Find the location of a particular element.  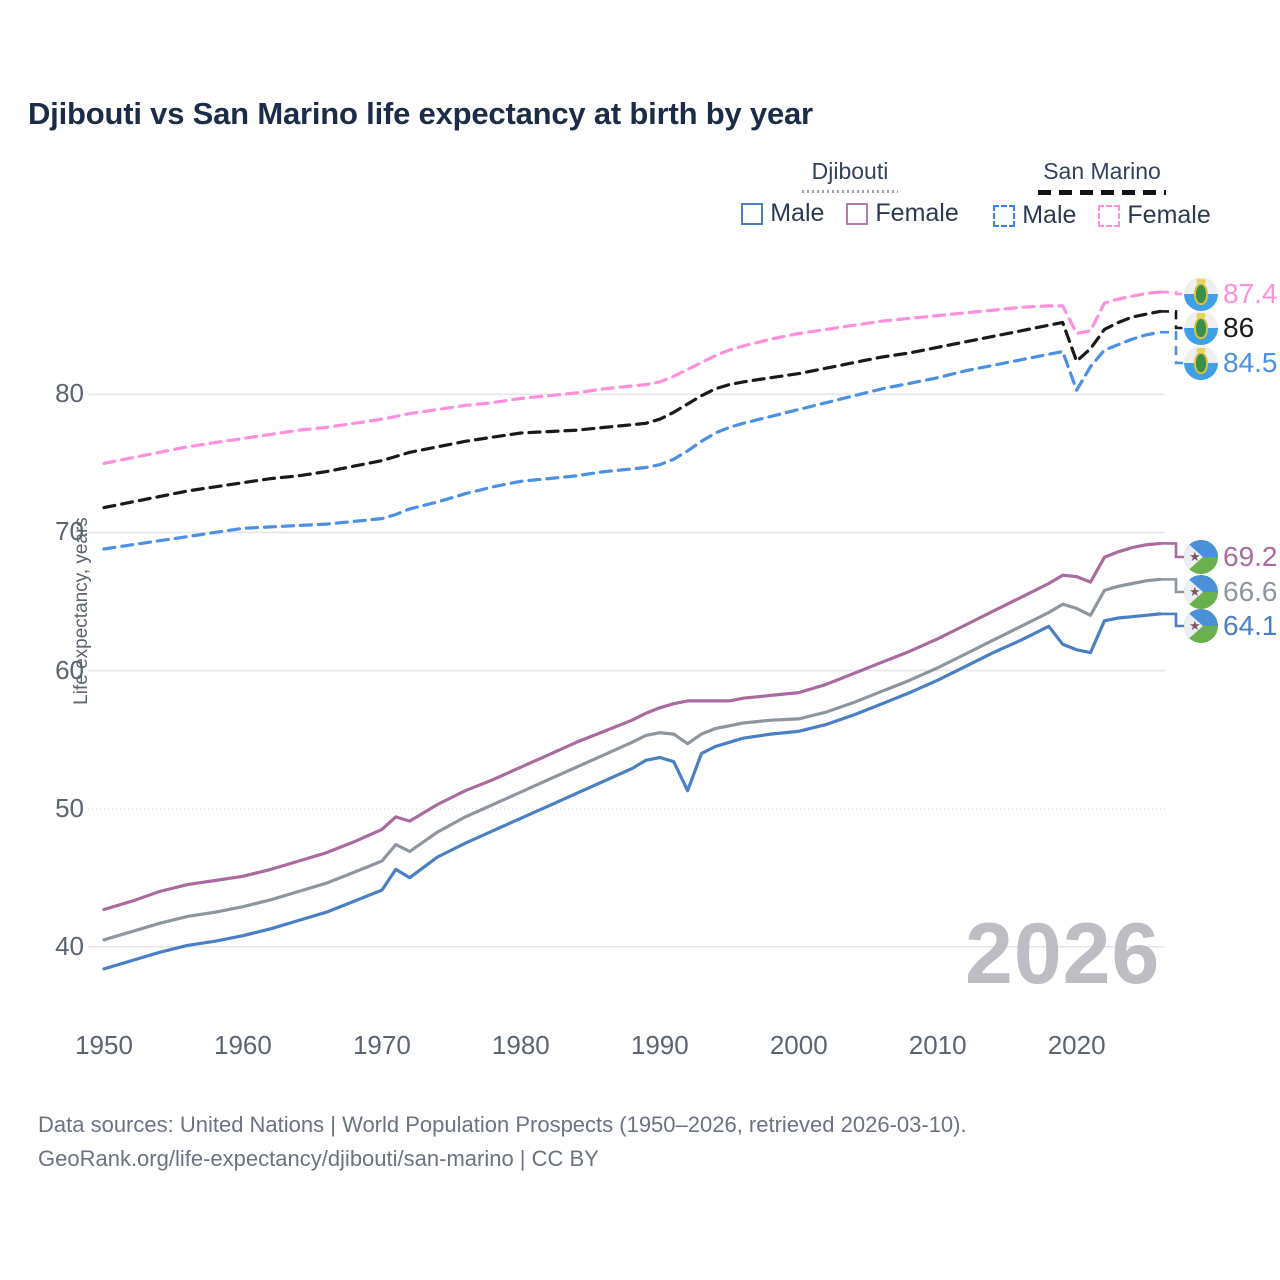

y-axis-tick: 70 is located at coordinates (69, 531).